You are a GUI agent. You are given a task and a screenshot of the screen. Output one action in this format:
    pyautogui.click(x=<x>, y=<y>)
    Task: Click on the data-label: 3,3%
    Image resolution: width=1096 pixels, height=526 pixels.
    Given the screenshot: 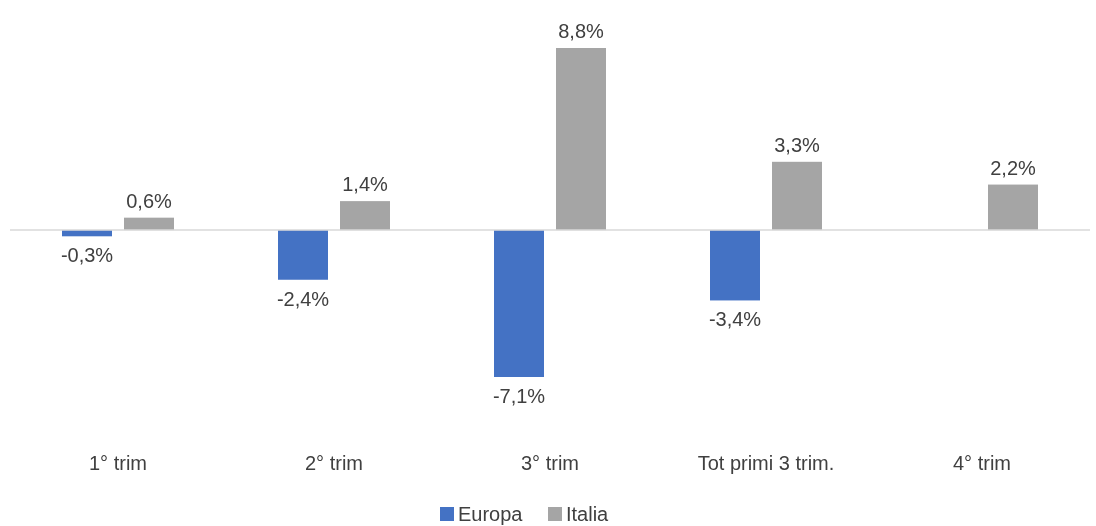 What is the action you would take?
    pyautogui.click(x=797, y=144)
    